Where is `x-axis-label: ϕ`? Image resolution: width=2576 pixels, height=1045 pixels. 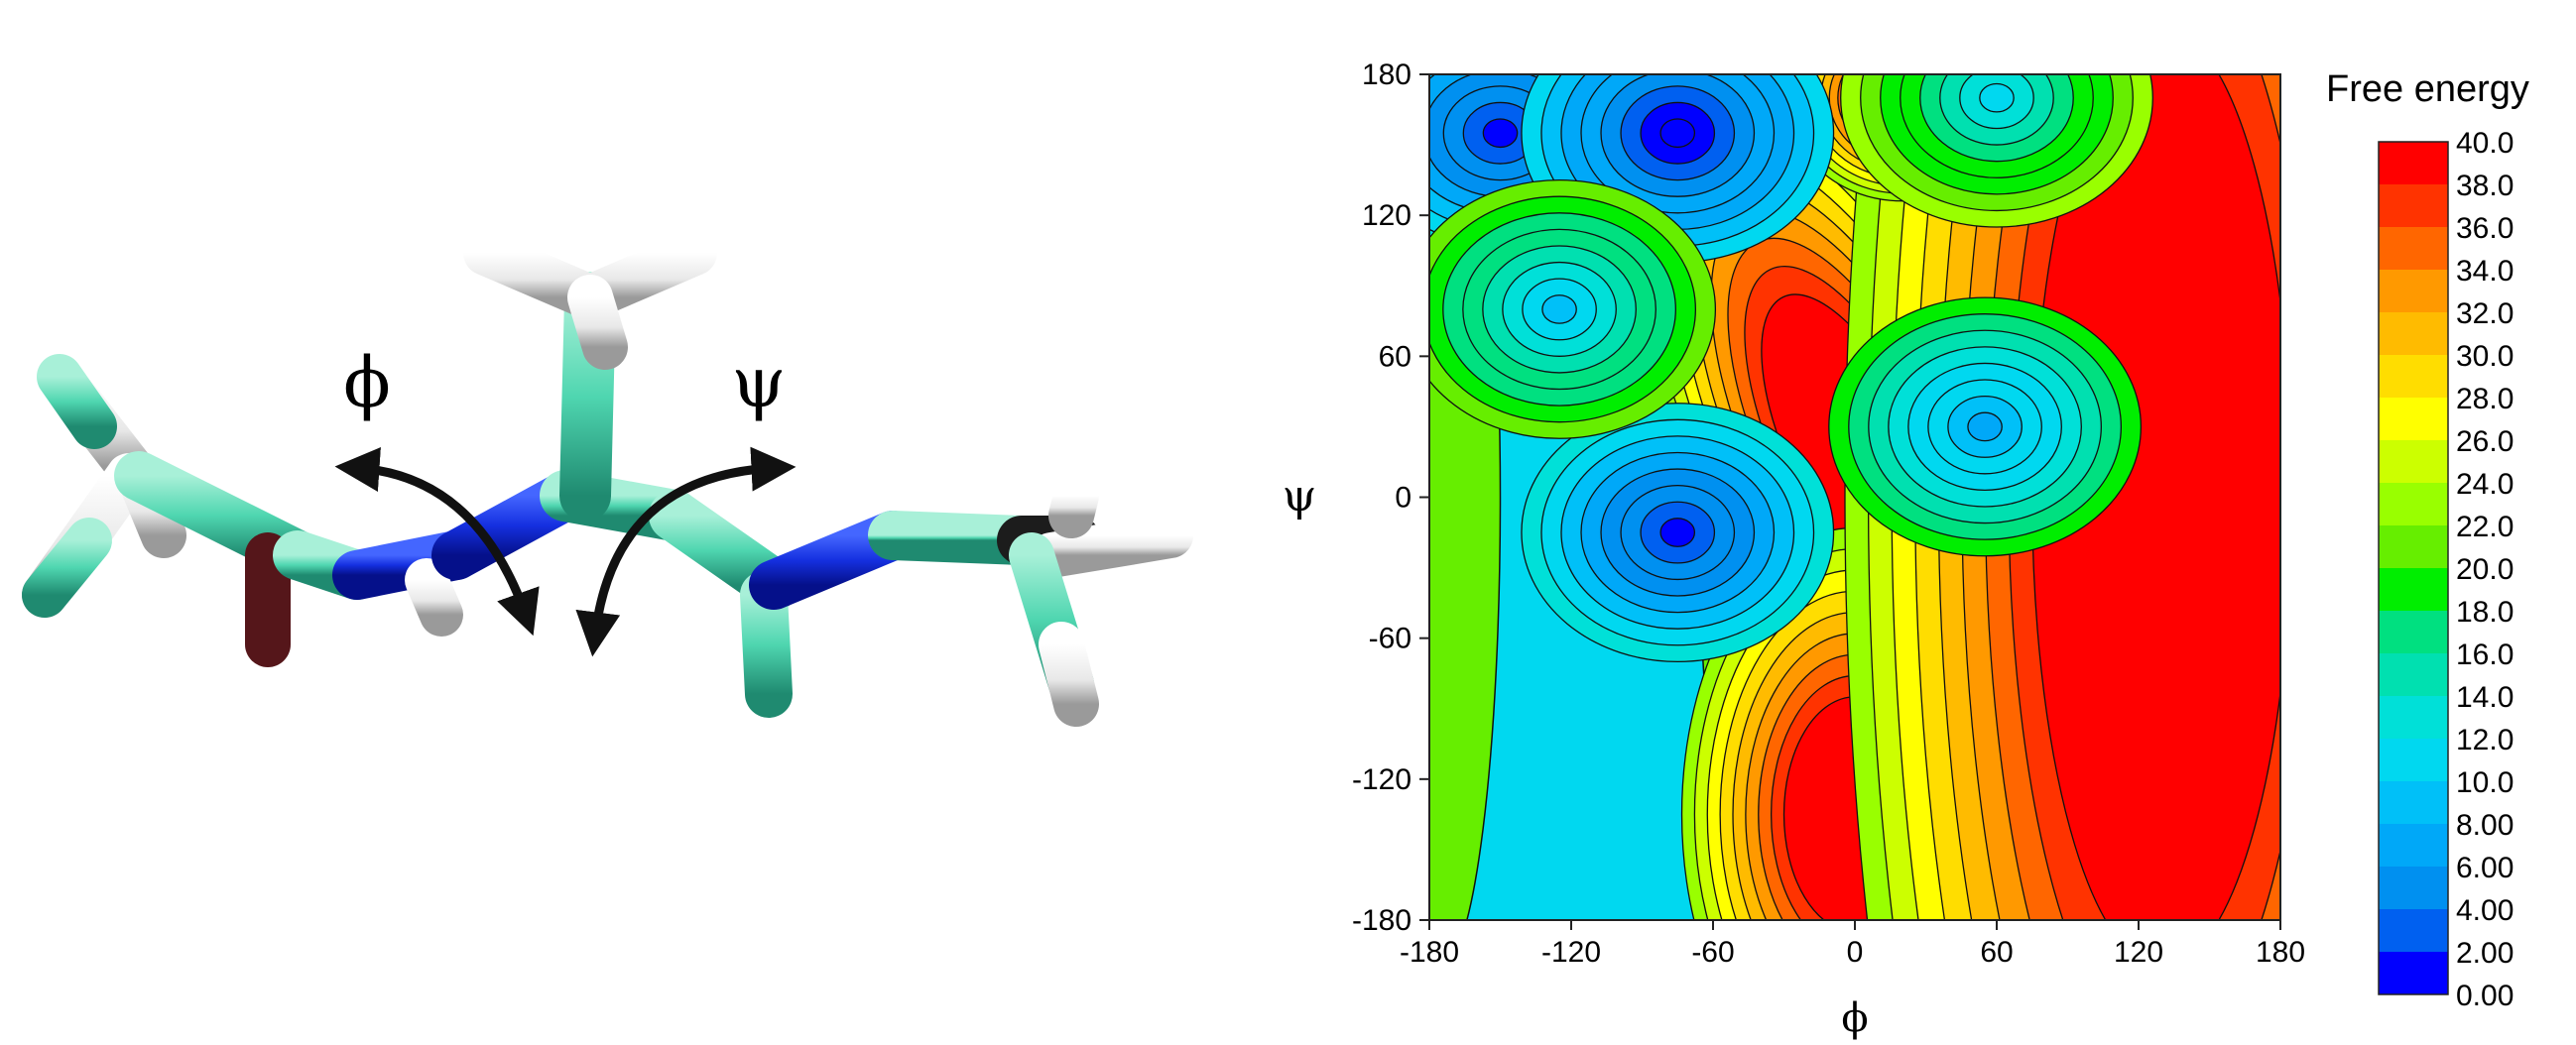
x-axis-label: ϕ is located at coordinates (1854, 1018).